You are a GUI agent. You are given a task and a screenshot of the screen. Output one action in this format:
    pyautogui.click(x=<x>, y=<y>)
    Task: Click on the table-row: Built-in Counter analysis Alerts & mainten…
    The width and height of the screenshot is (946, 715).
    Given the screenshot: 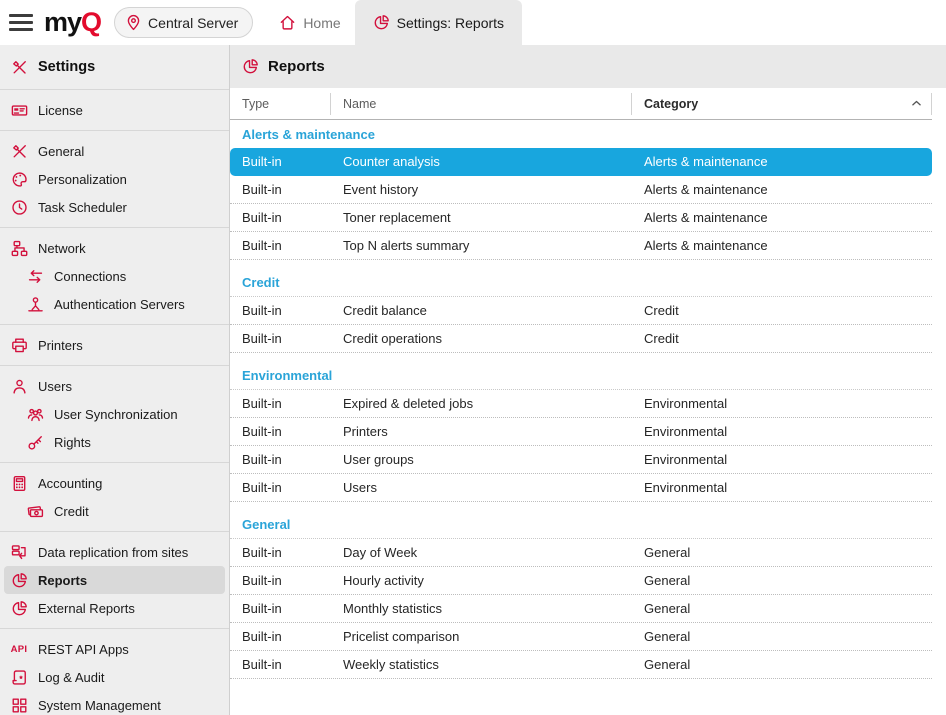 What is the action you would take?
    pyautogui.click(x=581, y=162)
    